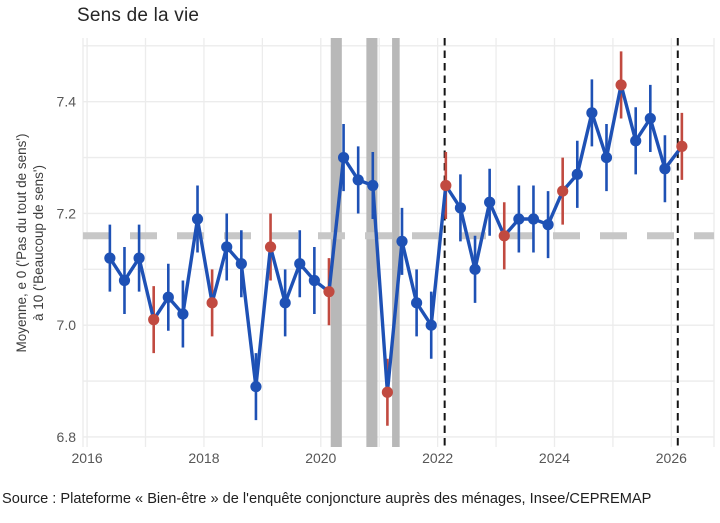 This screenshot has width=720, height=523. What do you see at coordinates (554, 458) in the screenshot?
I see `x-tick-label: 2024` at bounding box center [554, 458].